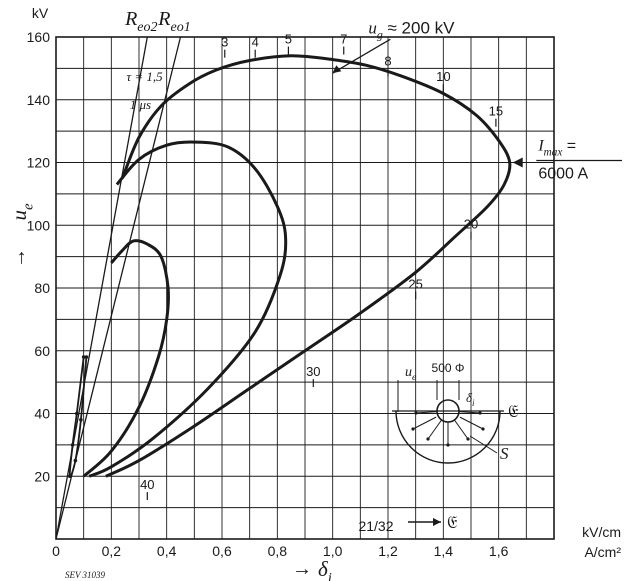  I want to click on x-tick-label: 0,8, so click(278, 551).